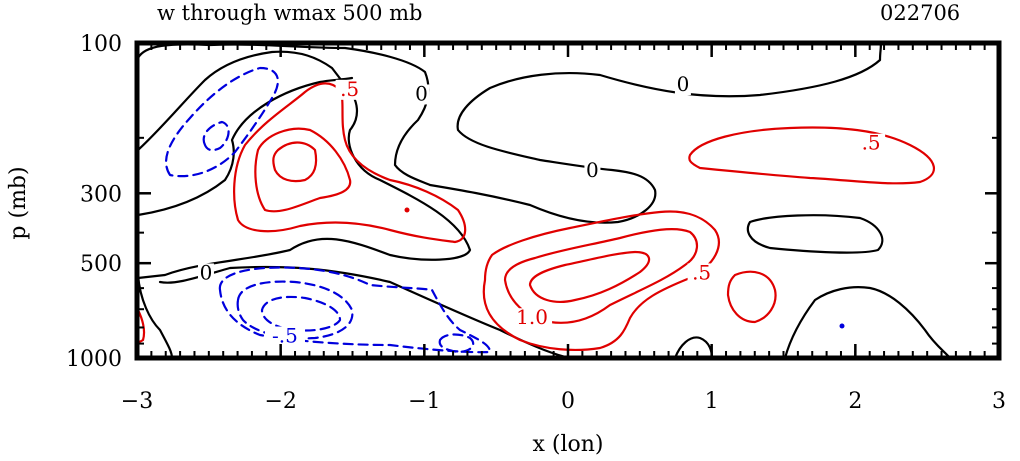 The height and width of the screenshot is (461, 1020). I want to click on x-tick-label: 2, so click(855, 401).